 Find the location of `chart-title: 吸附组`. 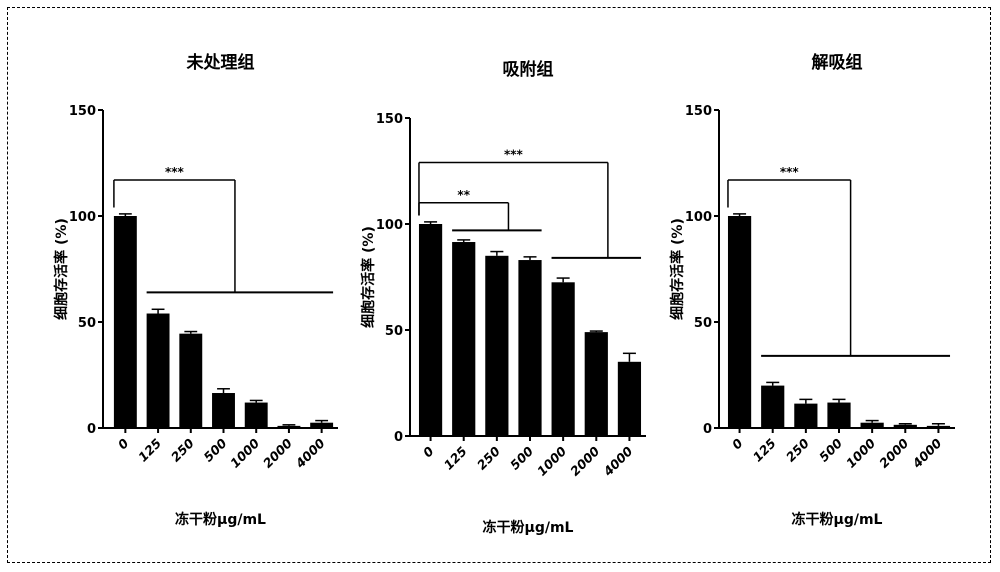

chart-title: 吸附组 is located at coordinates (528, 69).